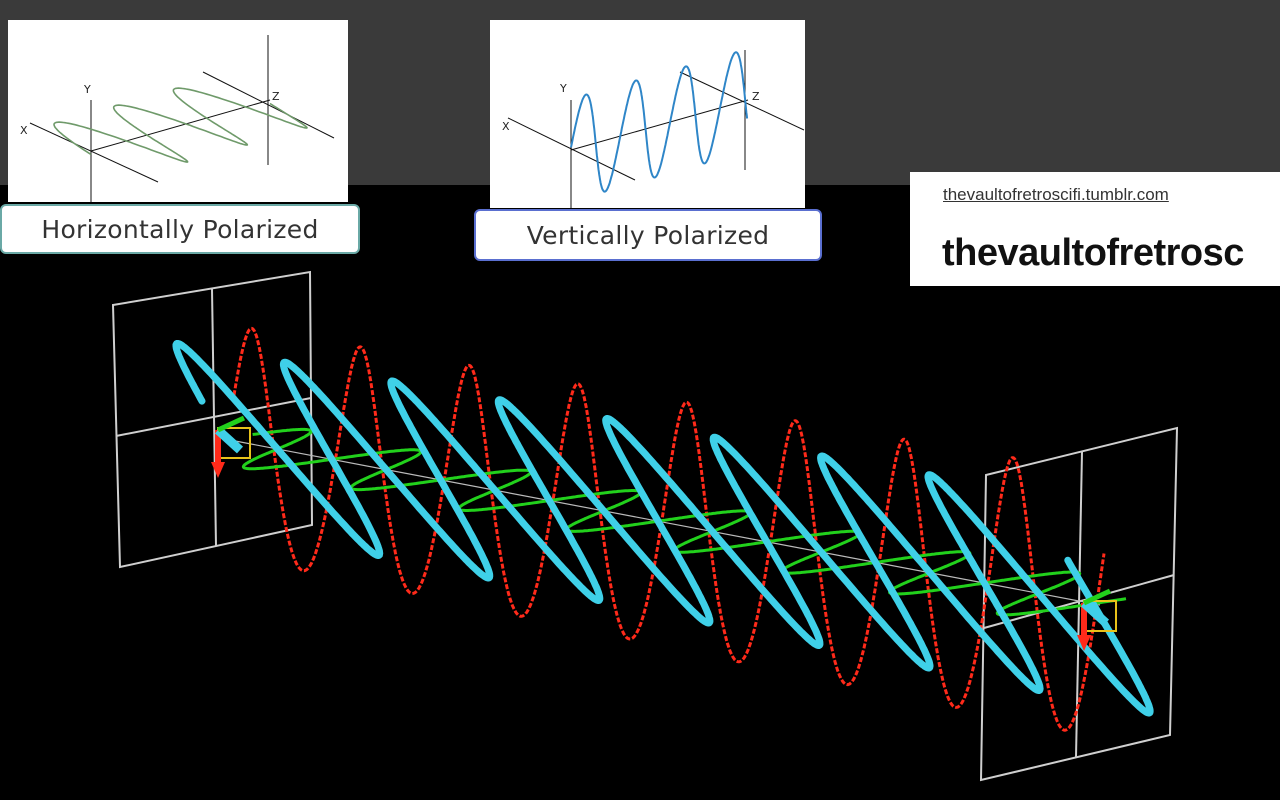 Image resolution: width=1280 pixels, height=800 pixels. I want to click on watermark-url: thevaultofretroscifi.tumblr.com, so click(1056, 194).